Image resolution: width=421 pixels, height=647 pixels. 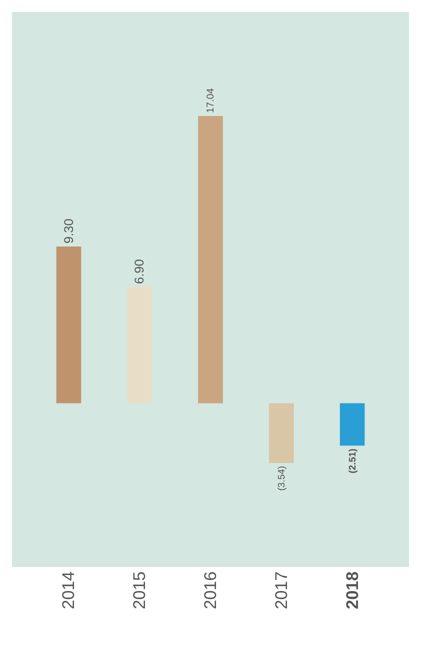 What do you see at coordinates (210, 590) in the screenshot?
I see `x-tick-label: 2016` at bounding box center [210, 590].